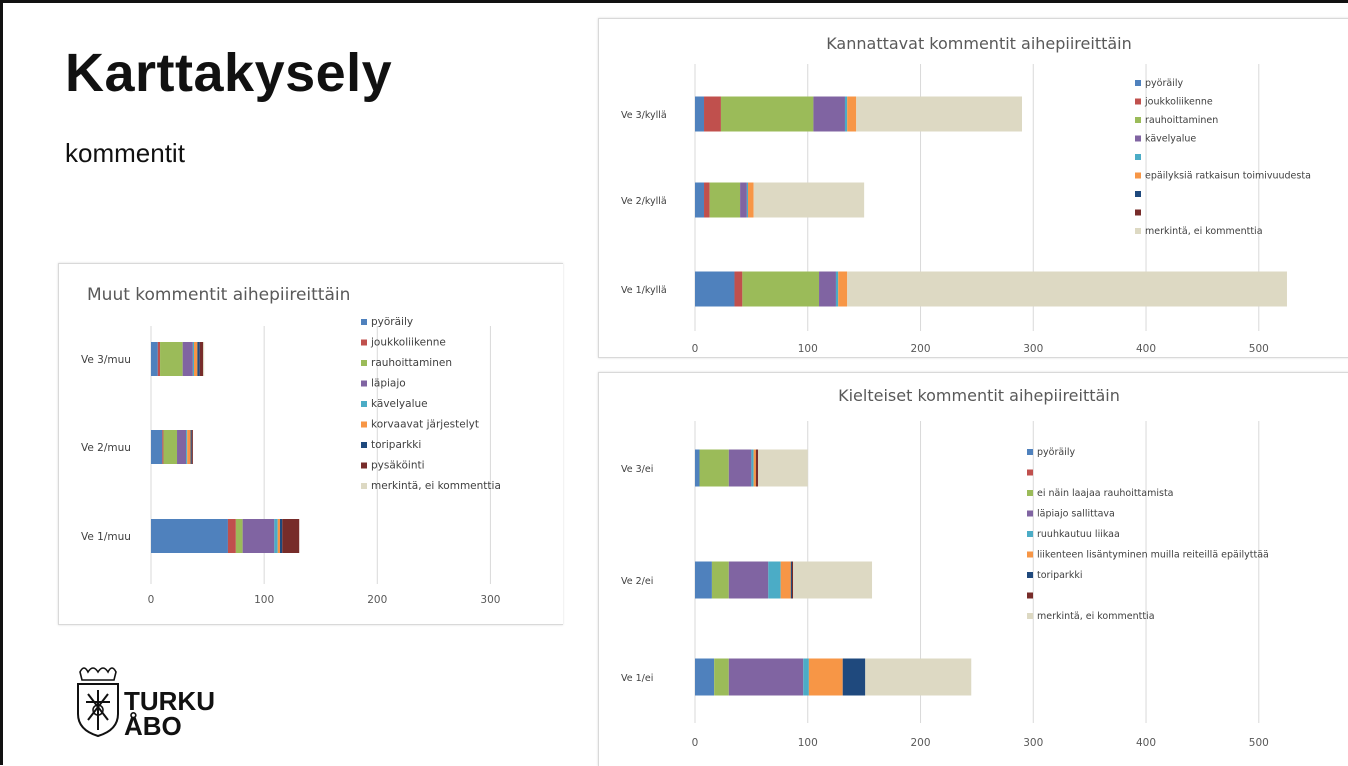 The width and height of the screenshot is (1348, 766). What do you see at coordinates (187, 359) in the screenshot?
I see `bar-segment-lapiajo-ve-3-muu` at bounding box center [187, 359].